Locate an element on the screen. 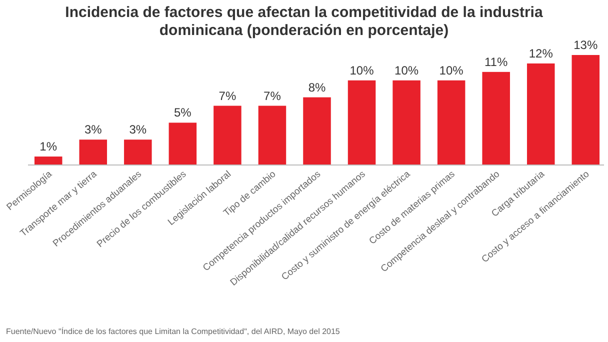 This screenshot has width=608, height=342. chart-title: Incidencia de factores que afectan la competitividad de la industria dominicana (ponderación en porcentaje) is located at coordinates (304, 21).